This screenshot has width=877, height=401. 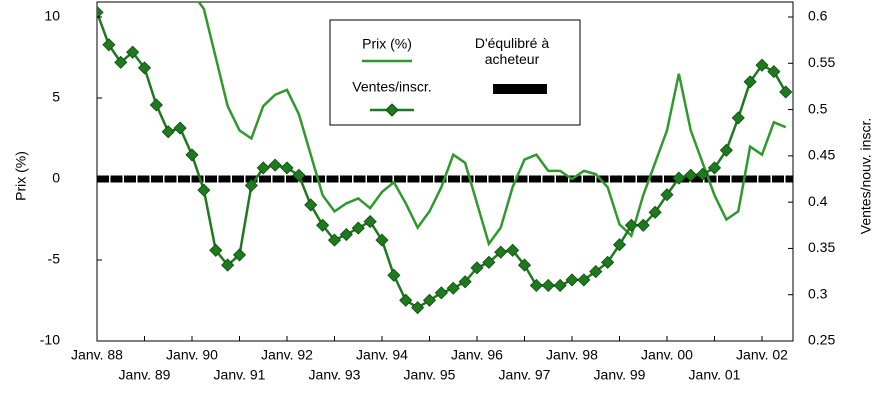 What do you see at coordinates (818, 108) in the screenshot?
I see `y2-tick-label: 0.5` at bounding box center [818, 108].